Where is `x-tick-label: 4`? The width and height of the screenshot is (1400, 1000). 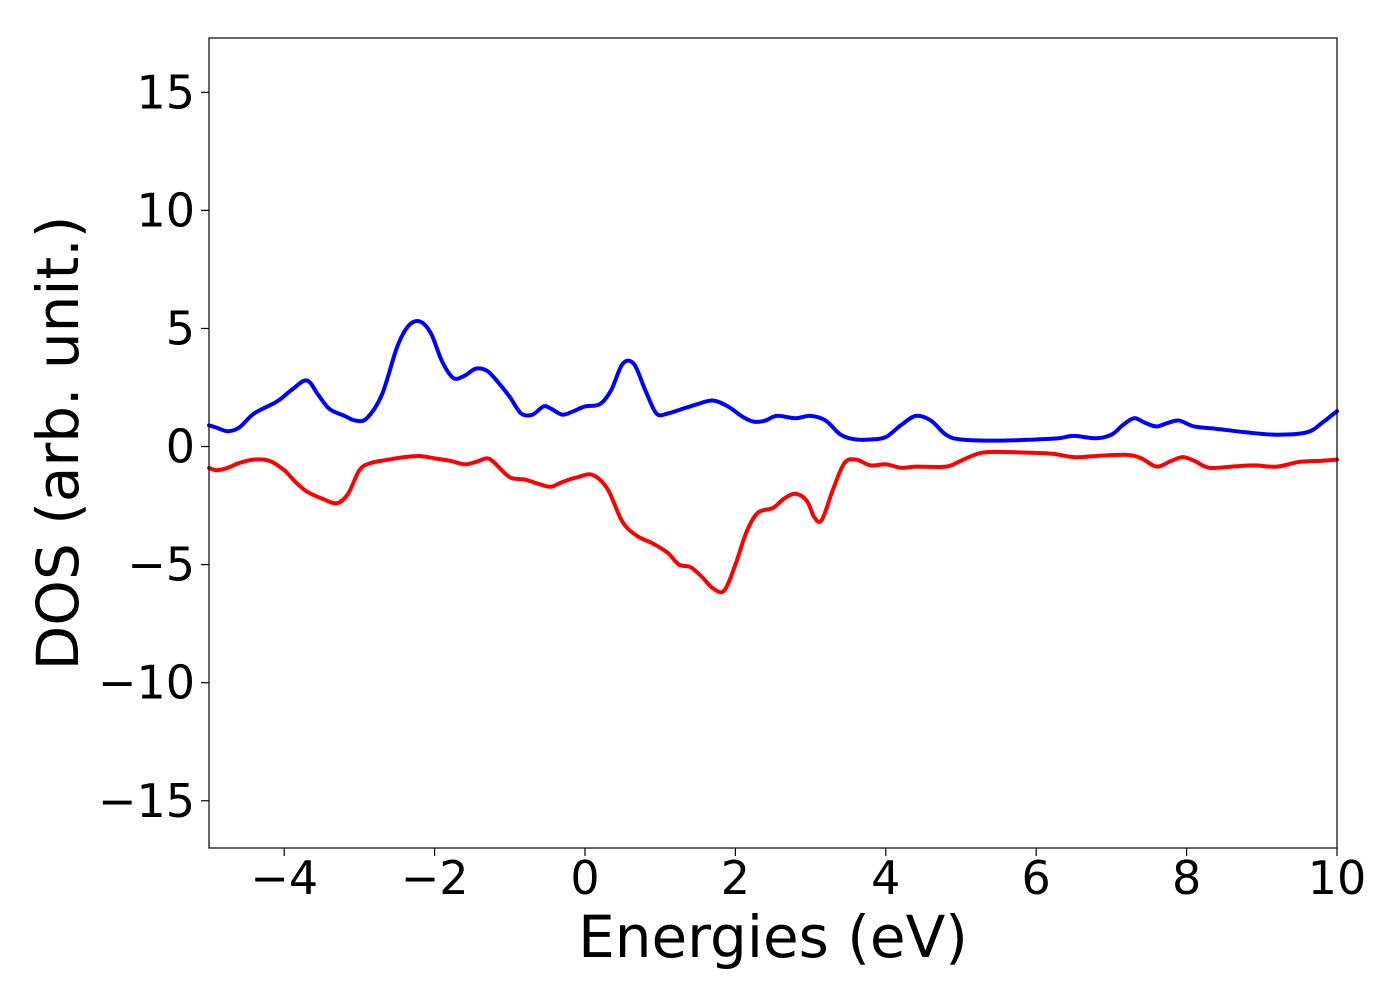 x-tick-label: 4 is located at coordinates (885, 878).